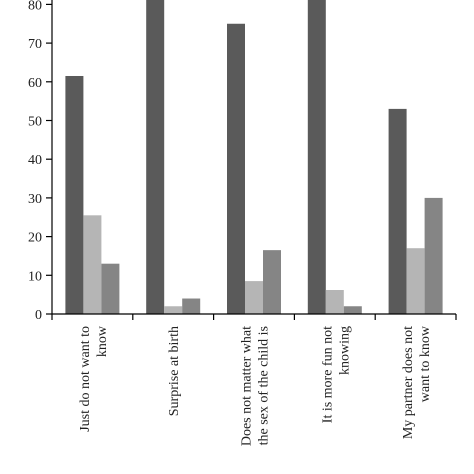 This screenshot has height=474, width=474. I want to click on x-category-label: want to know, so click(425, 363).